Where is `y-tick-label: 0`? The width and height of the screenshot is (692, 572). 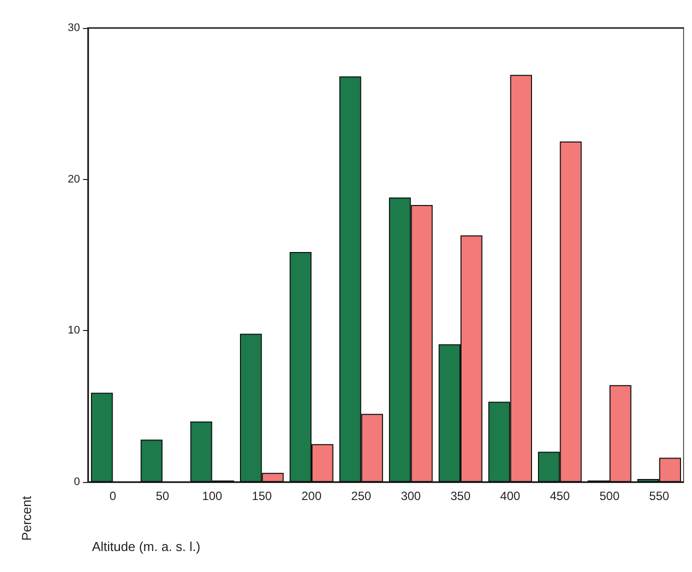 y-tick-label: 0 is located at coordinates (77, 482).